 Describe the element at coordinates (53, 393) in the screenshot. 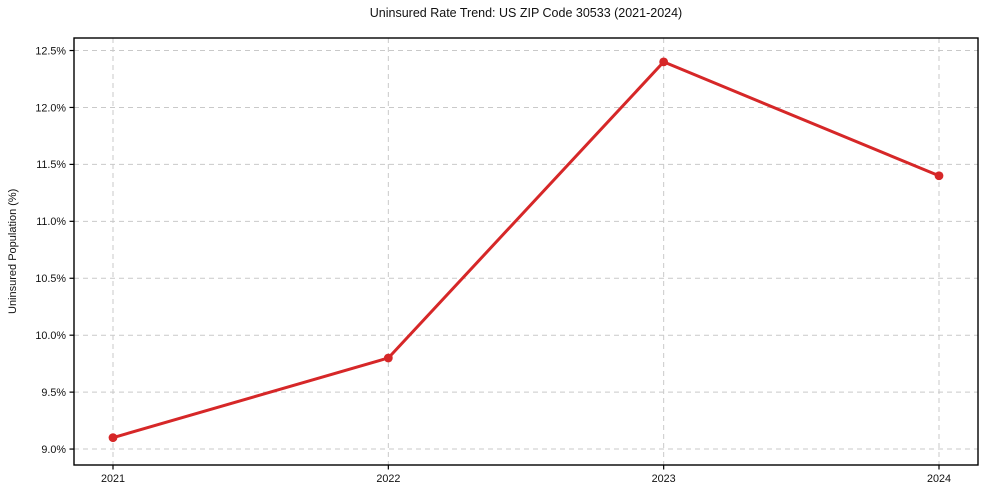

I see `y-tick-label: 9.5%` at that location.